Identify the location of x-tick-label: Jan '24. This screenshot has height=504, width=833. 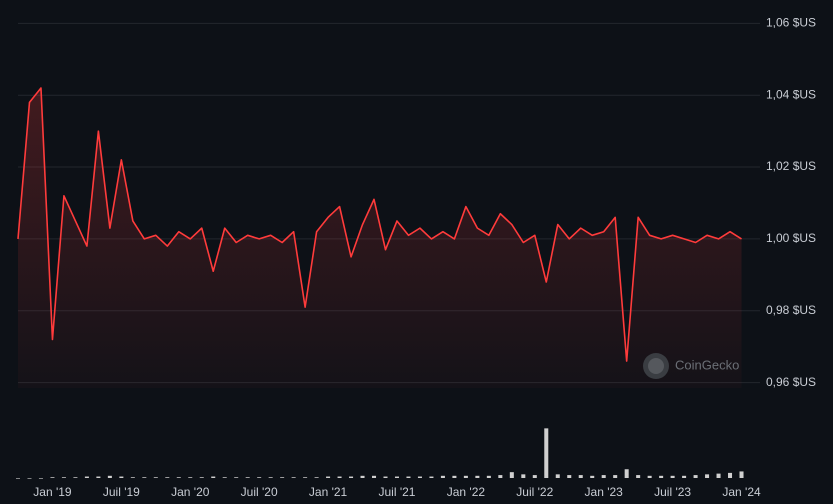
(741, 492).